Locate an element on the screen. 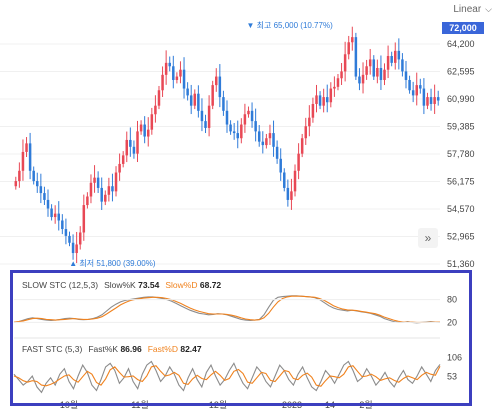  expand-button: » is located at coordinates (428, 238).